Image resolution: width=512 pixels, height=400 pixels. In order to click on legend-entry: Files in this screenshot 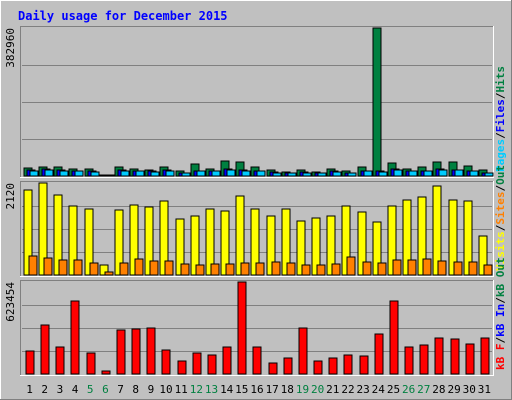, I will do `click(500, 115)`.